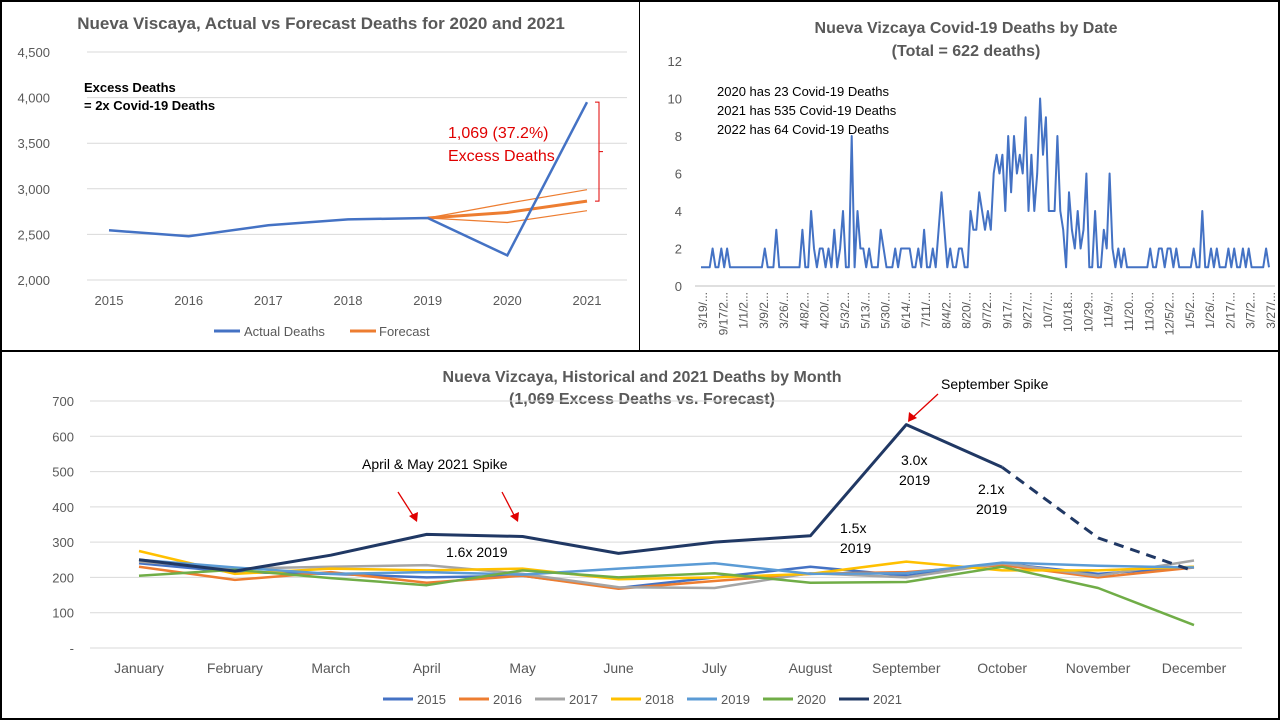 The image size is (1280, 720). Describe the element at coordinates (803, 91) in the screenshot. I see `yearly-total-note: 2020 has 23 Covid-19 Deaths` at that location.